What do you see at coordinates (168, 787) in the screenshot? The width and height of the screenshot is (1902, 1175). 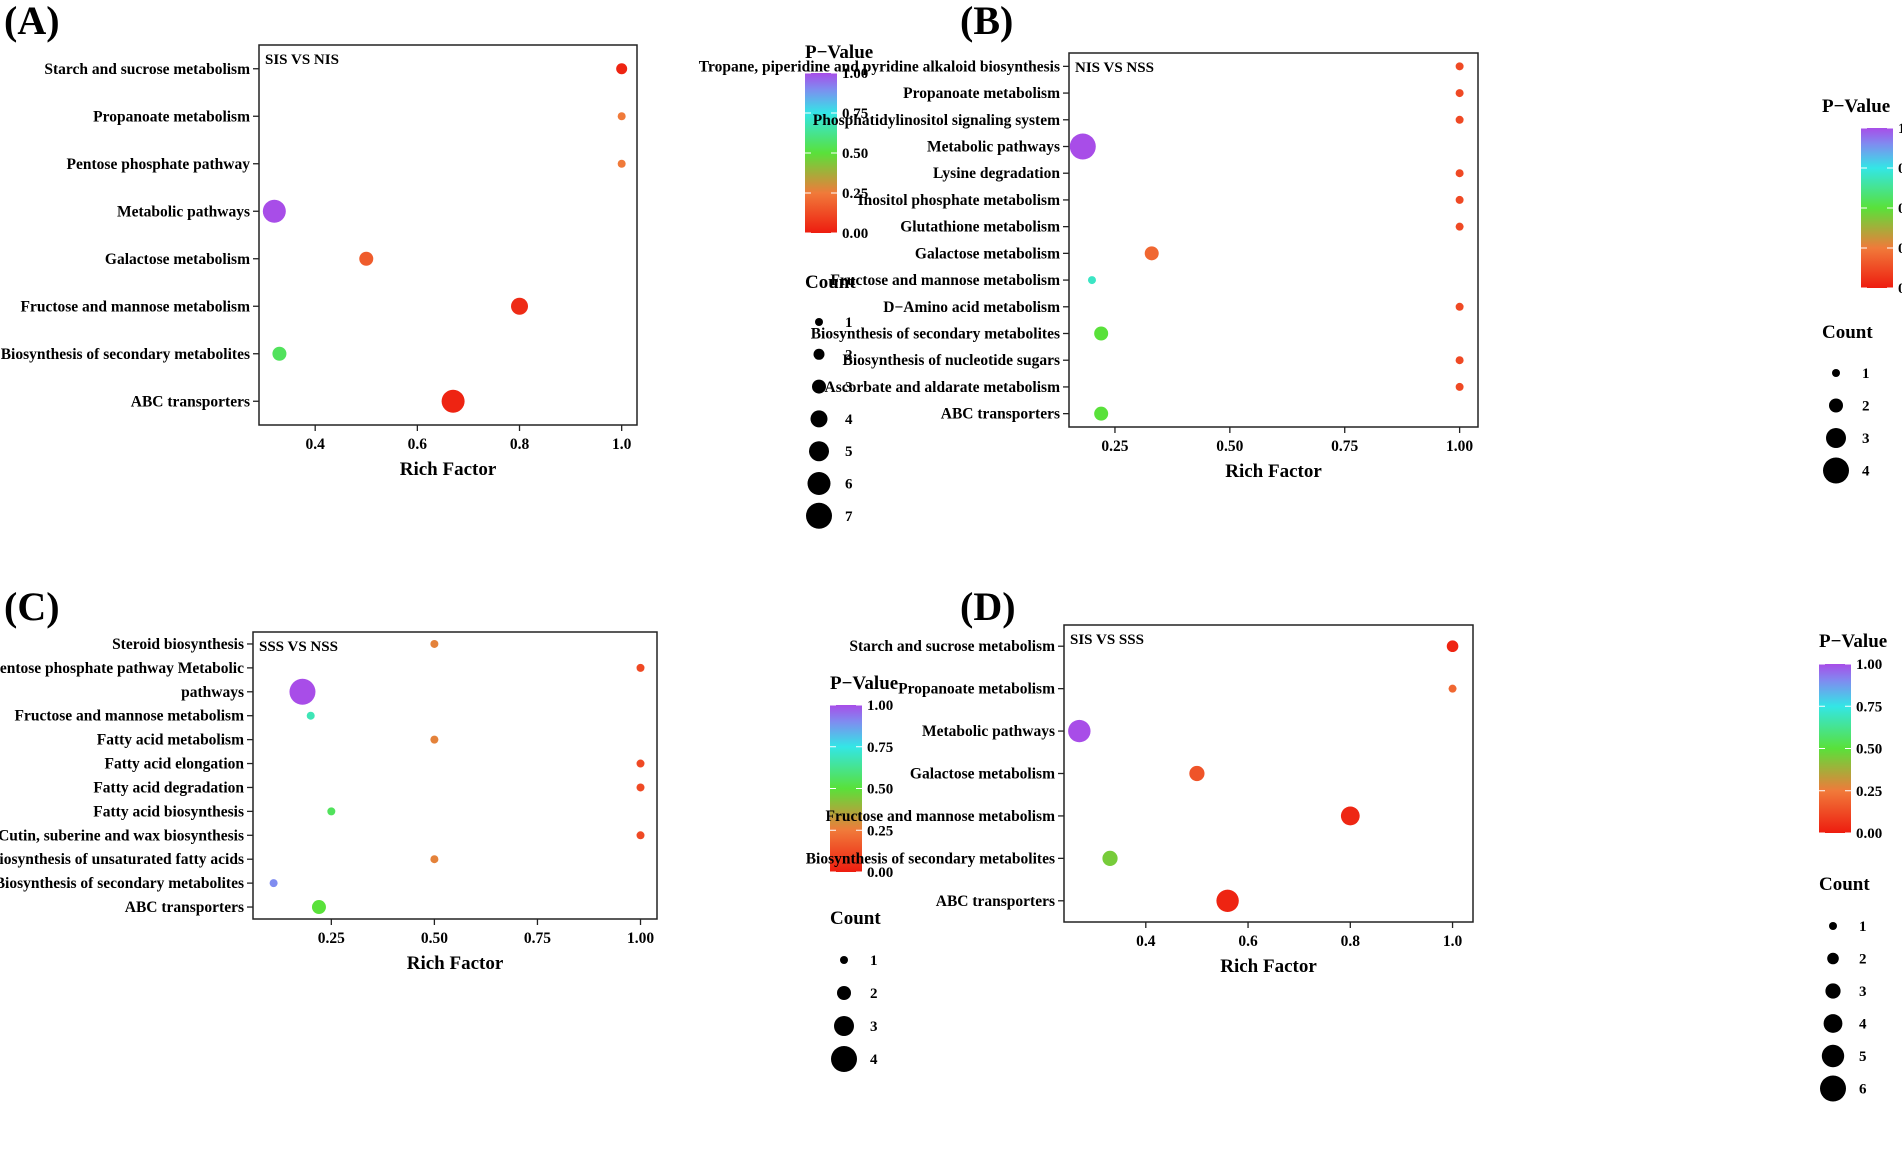 I see `pathway-label: Fatty acid degradation` at bounding box center [168, 787].